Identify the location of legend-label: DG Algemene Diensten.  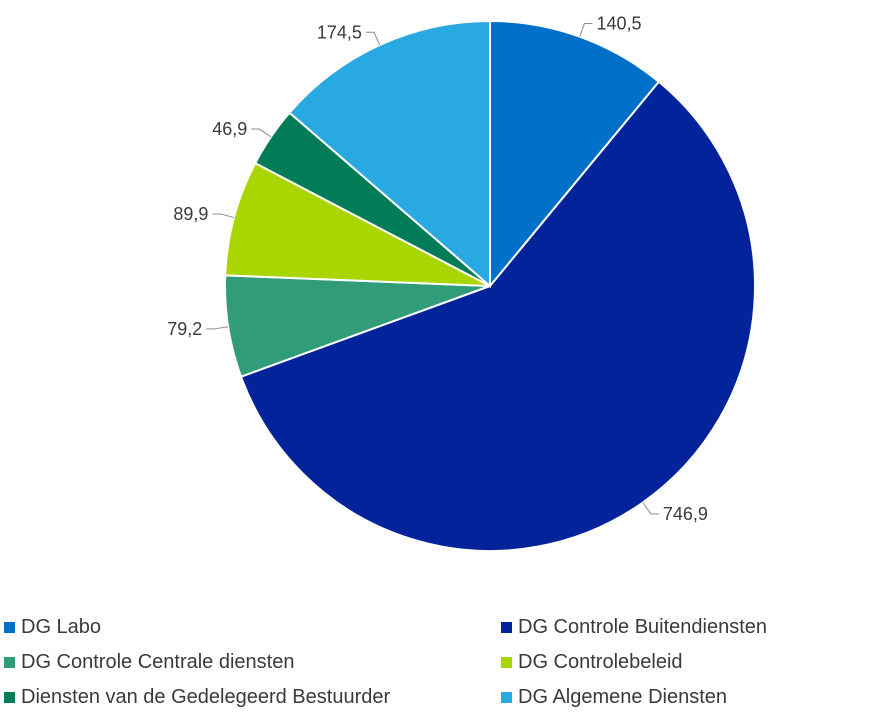
(623, 697).